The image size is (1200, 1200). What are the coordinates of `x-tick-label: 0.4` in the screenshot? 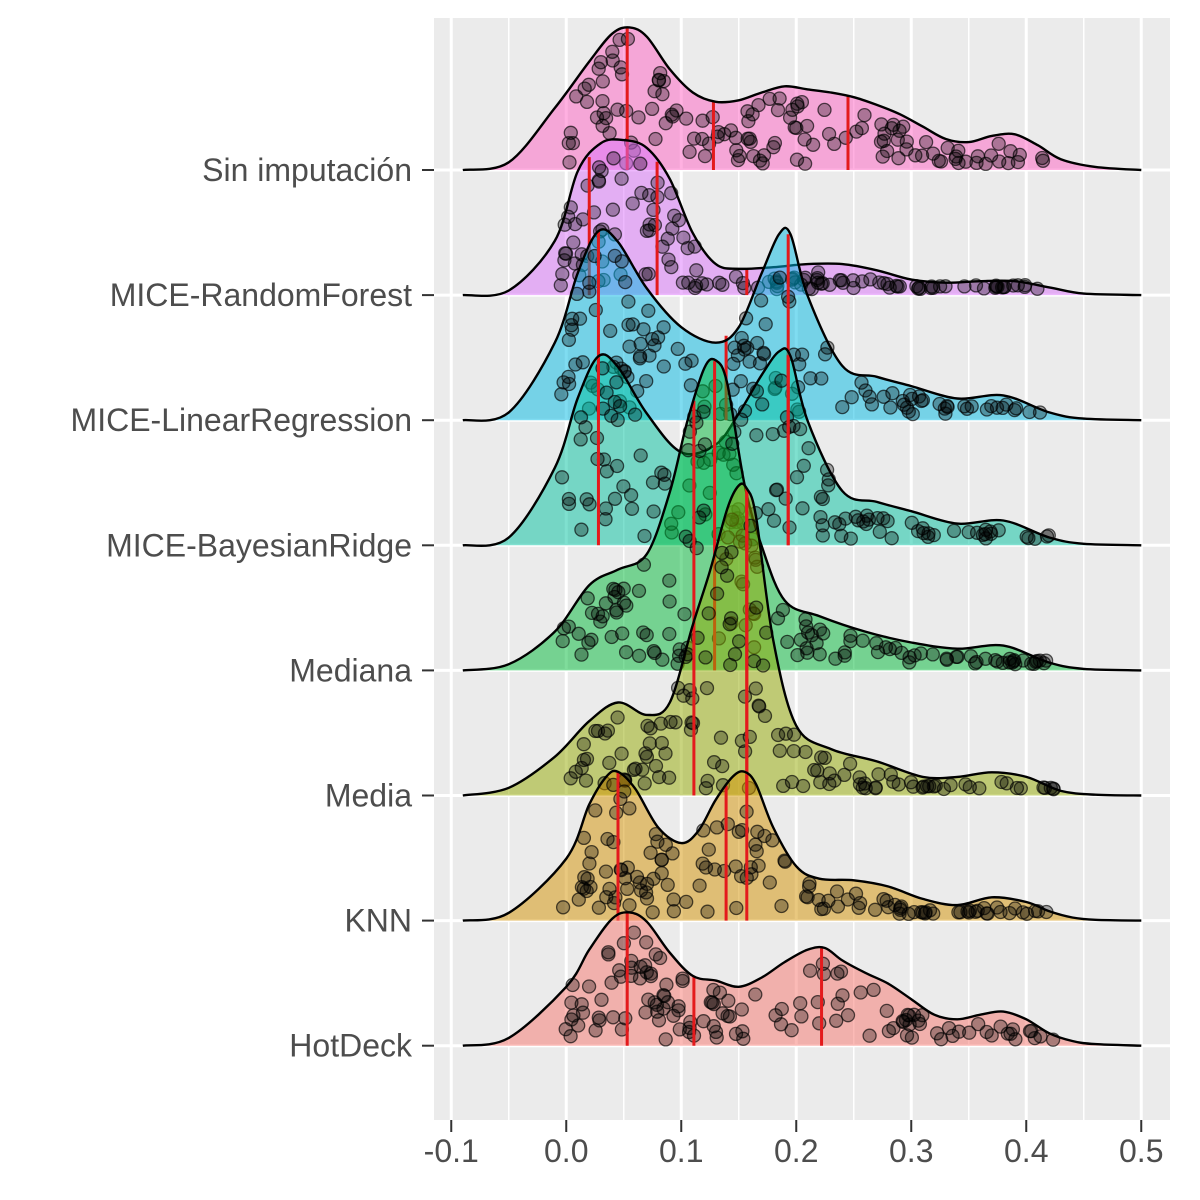 It's located at (1026, 1151).